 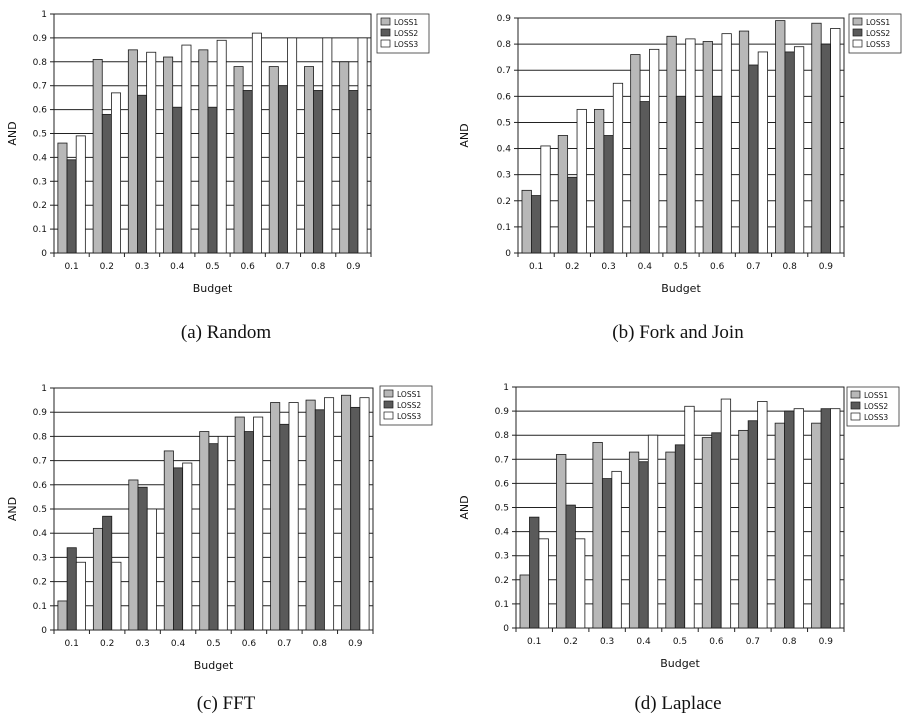 I want to click on y-tick-label: 0.7, so click(x=40, y=462).